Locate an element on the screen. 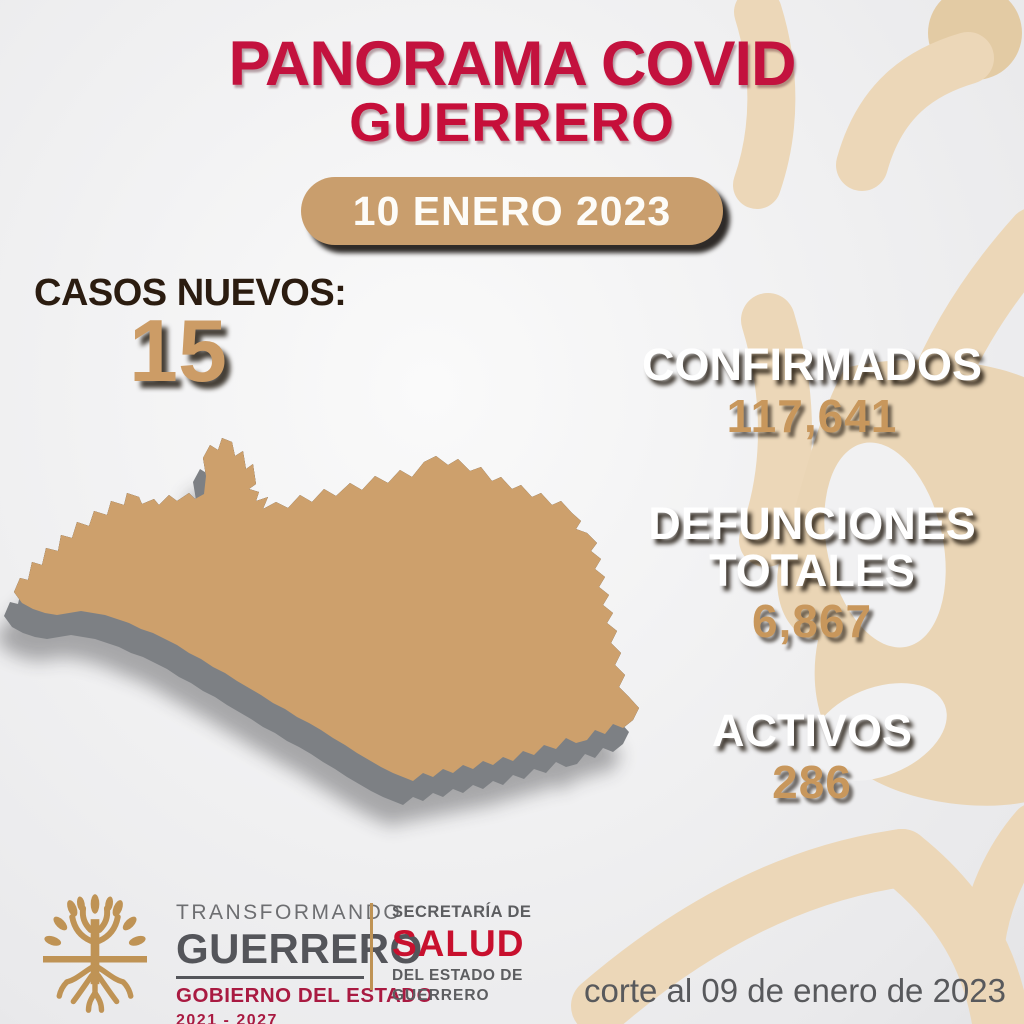  gov-wordmark-rule is located at coordinates (270, 977).